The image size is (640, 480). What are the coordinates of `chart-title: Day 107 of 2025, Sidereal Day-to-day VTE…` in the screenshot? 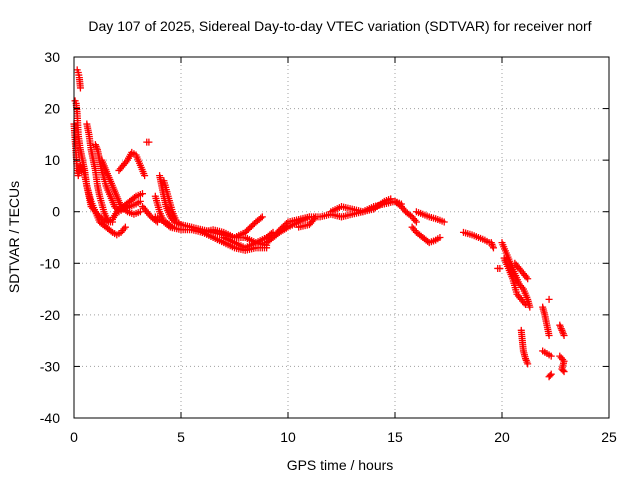 It's located at (339, 26).